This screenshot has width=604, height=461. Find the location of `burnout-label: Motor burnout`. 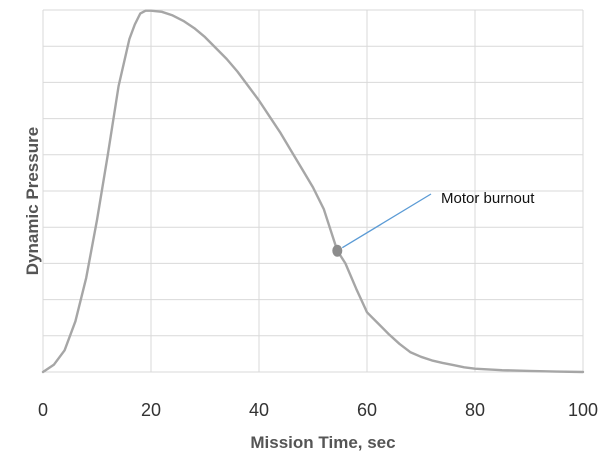

burnout-label: Motor burnout is located at coordinates (488, 198).